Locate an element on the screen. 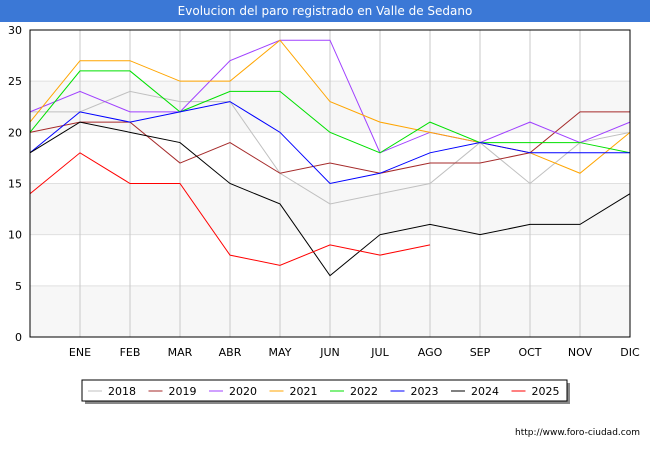 Image resolution: width=650 pixels, height=450 pixels. y-tick-label: 10 is located at coordinates (15, 235).